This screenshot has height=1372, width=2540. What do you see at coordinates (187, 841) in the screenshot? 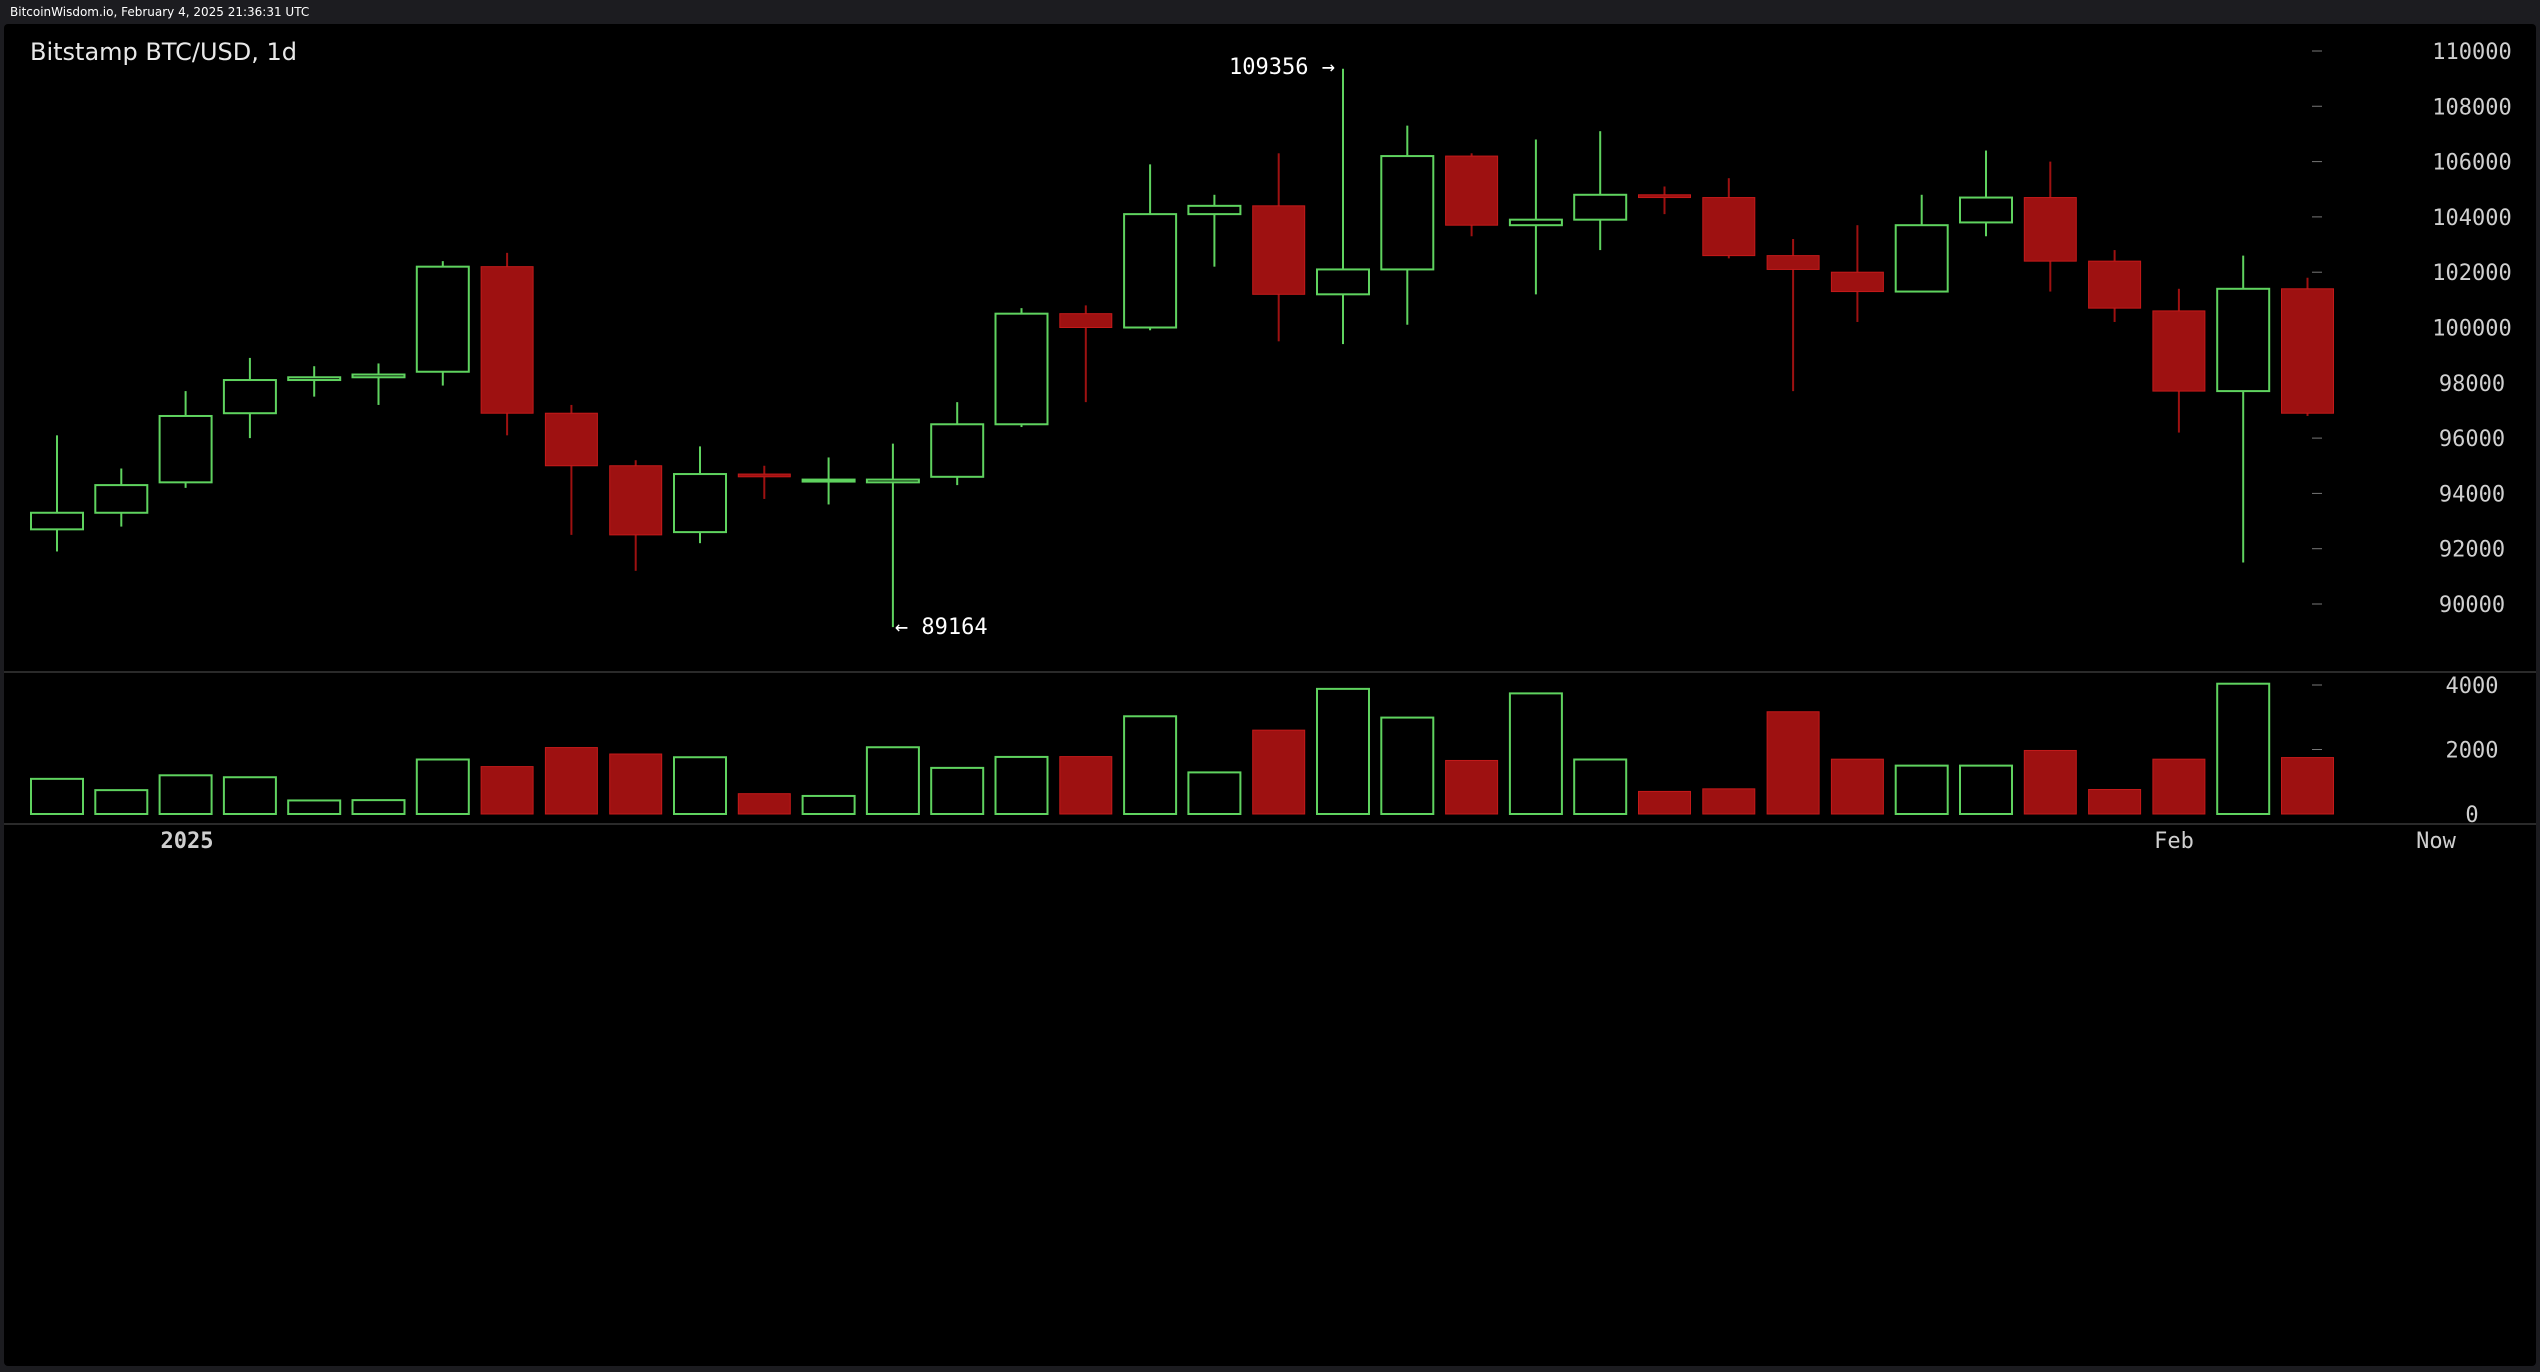
I see `x-axis-label: 2025` at bounding box center [187, 841].